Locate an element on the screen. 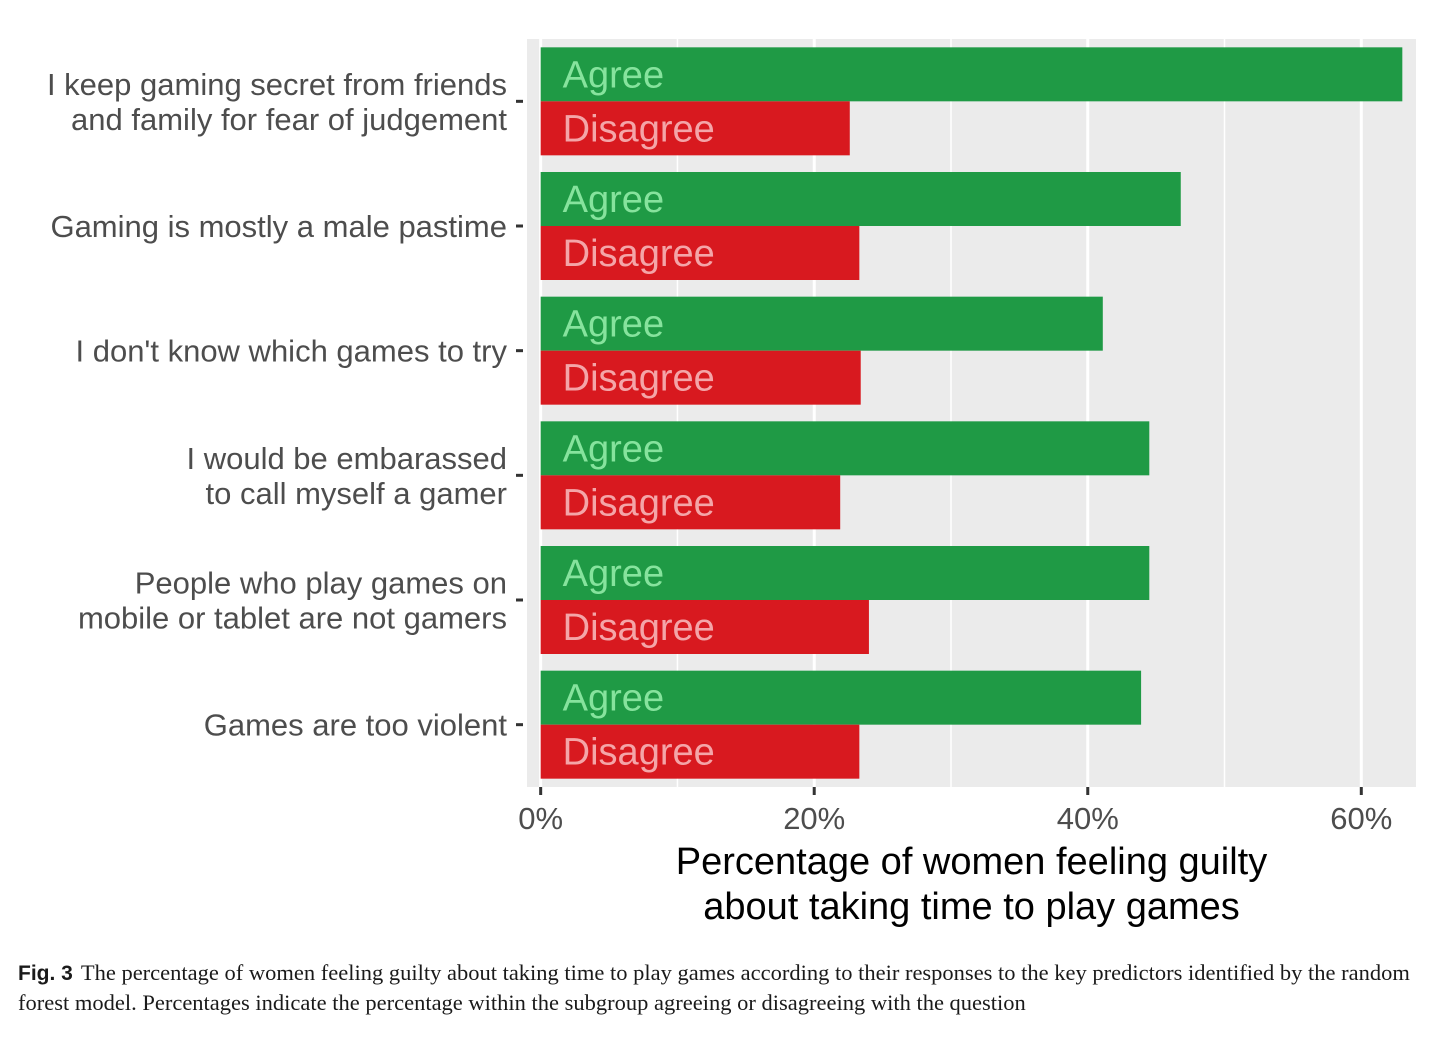  x-tick-label: 60% is located at coordinates (1361, 818).